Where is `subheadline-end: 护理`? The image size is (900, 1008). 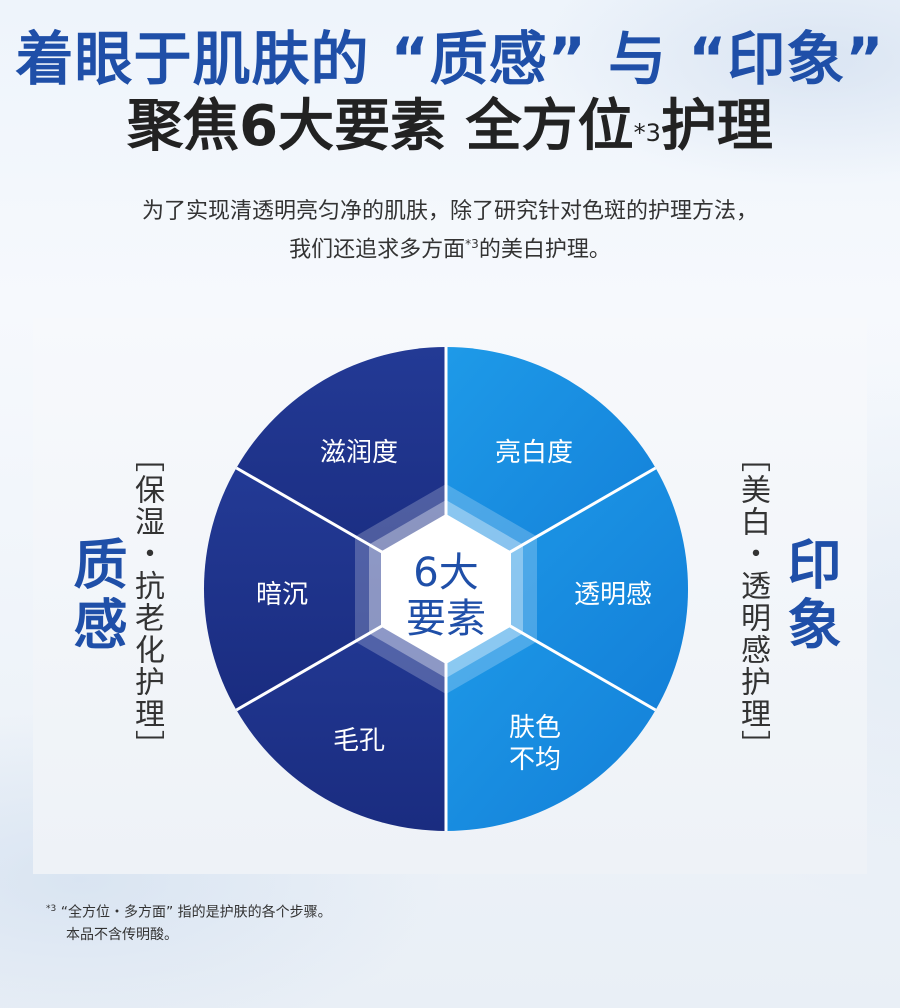 subheadline-end: 护理 is located at coordinates (716, 126).